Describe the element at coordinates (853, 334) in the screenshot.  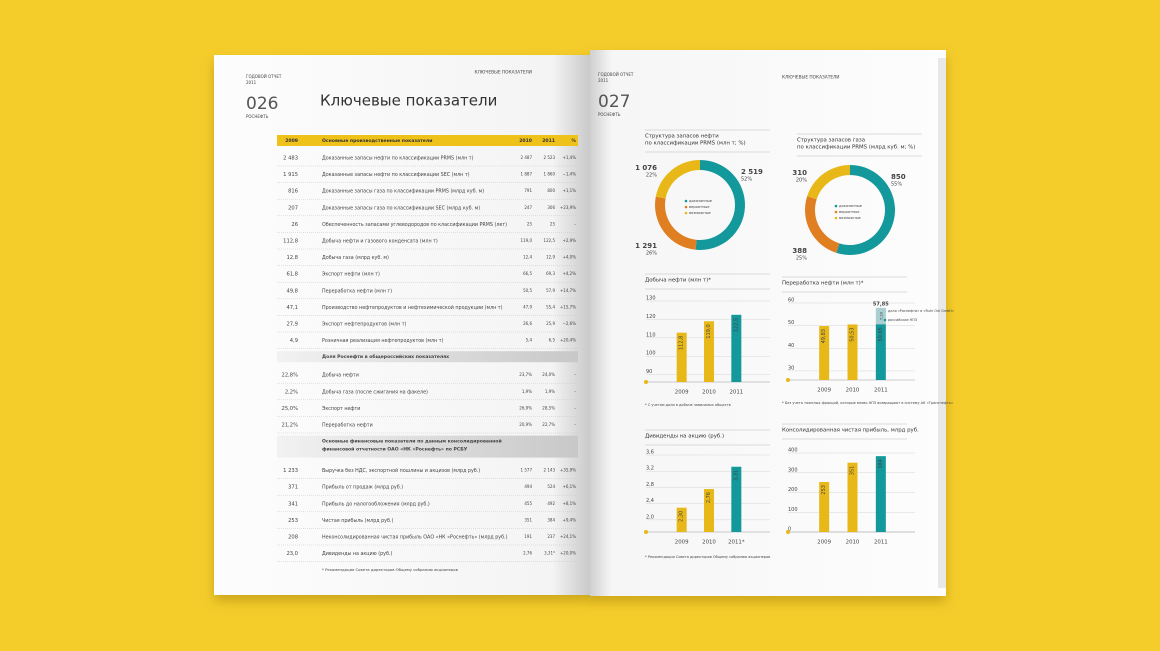
I see `value-label: 50,53` at that location.